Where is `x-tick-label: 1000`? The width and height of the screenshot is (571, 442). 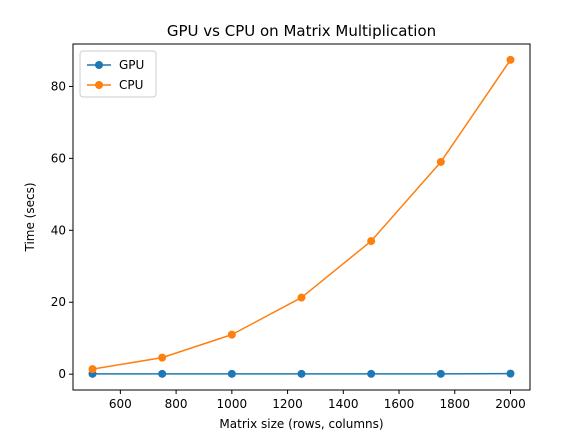 x-tick-label: 1000 is located at coordinates (232, 404).